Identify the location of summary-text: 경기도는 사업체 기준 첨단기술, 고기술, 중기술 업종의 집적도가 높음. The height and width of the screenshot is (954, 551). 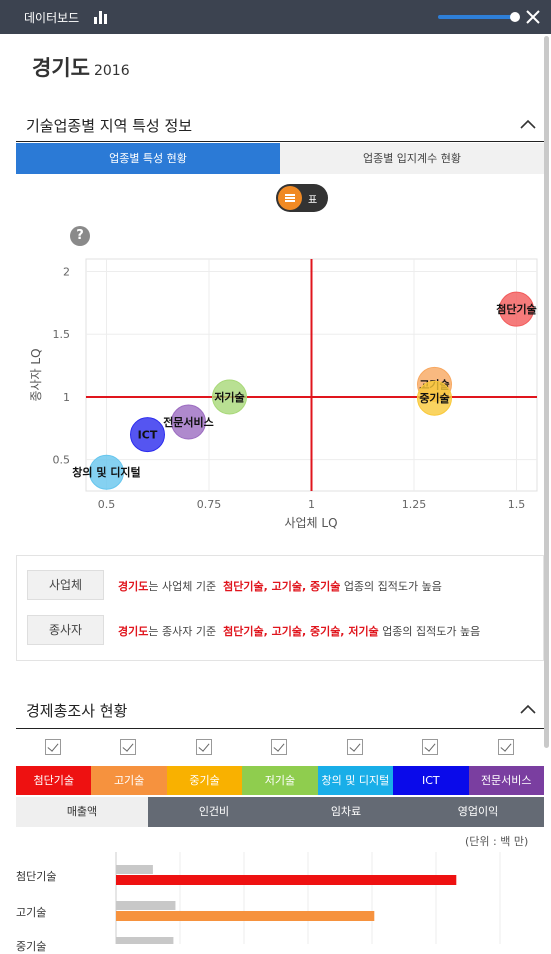
(280, 586).